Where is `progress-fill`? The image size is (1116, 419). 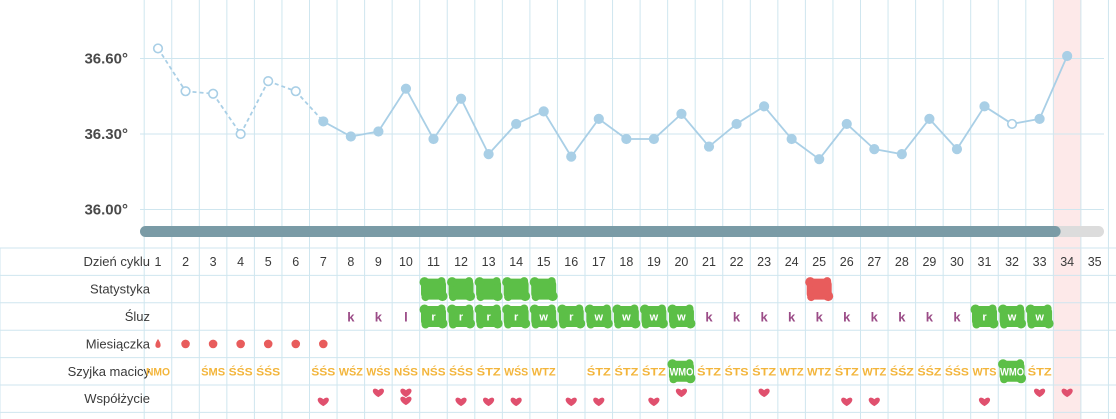
progress-fill is located at coordinates (600, 231).